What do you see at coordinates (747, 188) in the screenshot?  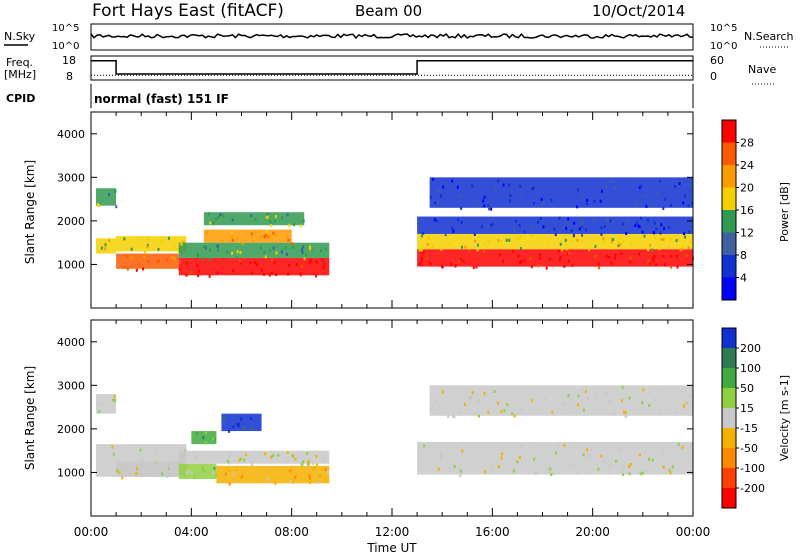 I see `colorbar-tick-label: 20` at bounding box center [747, 188].